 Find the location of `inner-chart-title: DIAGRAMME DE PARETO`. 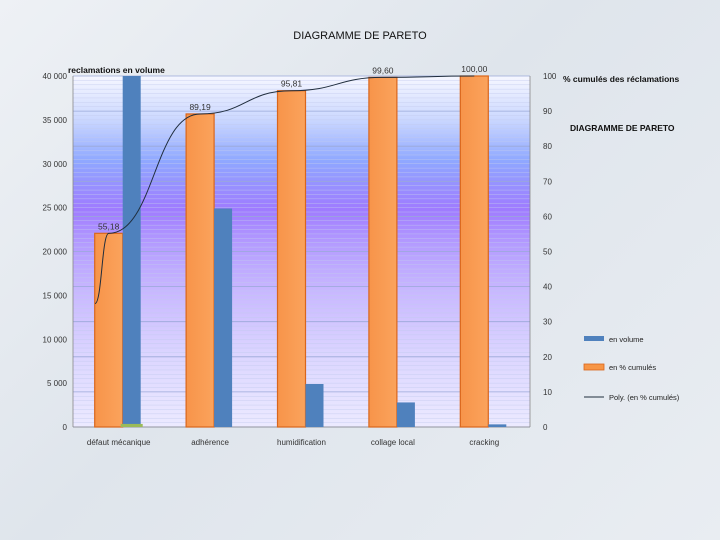

inner-chart-title: DIAGRAMME DE PARETO is located at coordinates (622, 128).